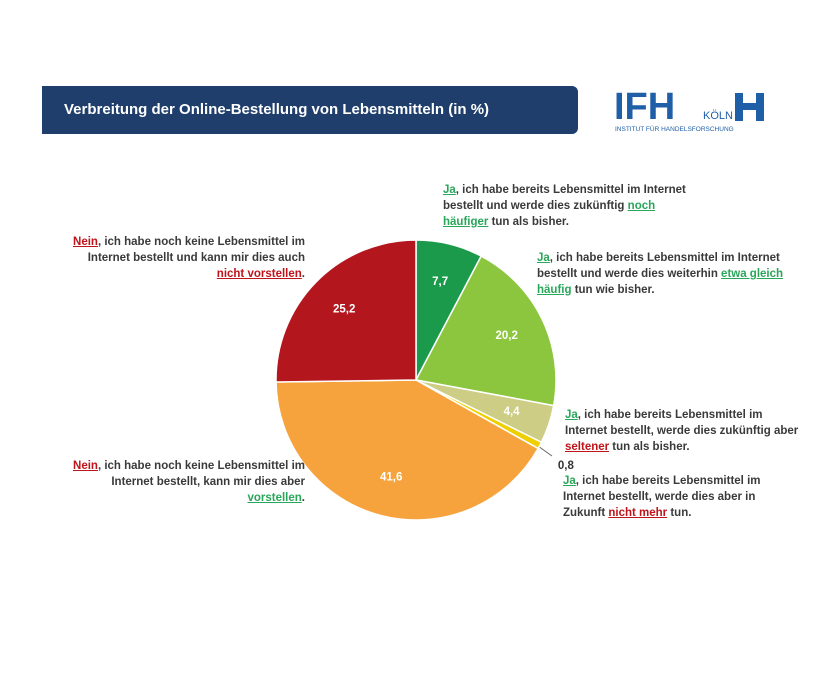 The height and width of the screenshot is (692, 840). I want to click on logo-subtitle: INSTITUT FÜR HANDELSFORSCHUNG, so click(674, 129).